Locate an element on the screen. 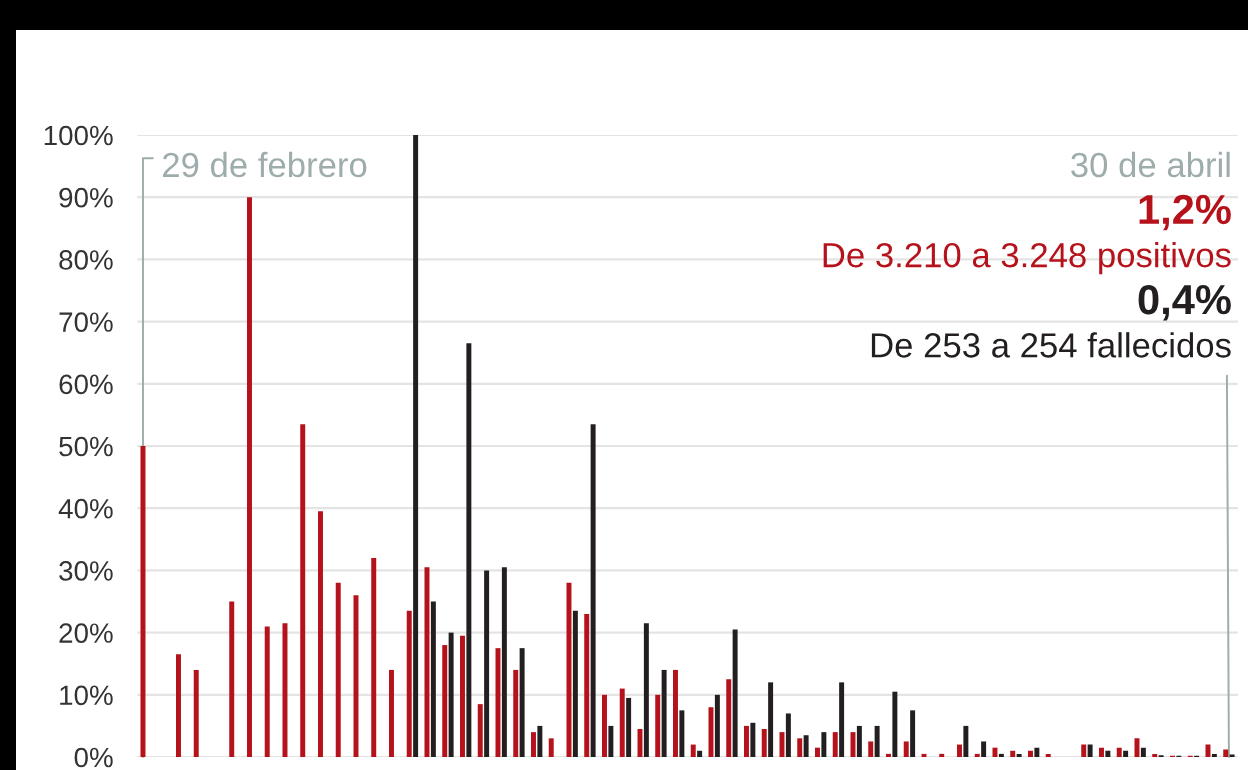 This screenshot has width=1248, height=770. annotation: 0,4% is located at coordinates (1184, 302).